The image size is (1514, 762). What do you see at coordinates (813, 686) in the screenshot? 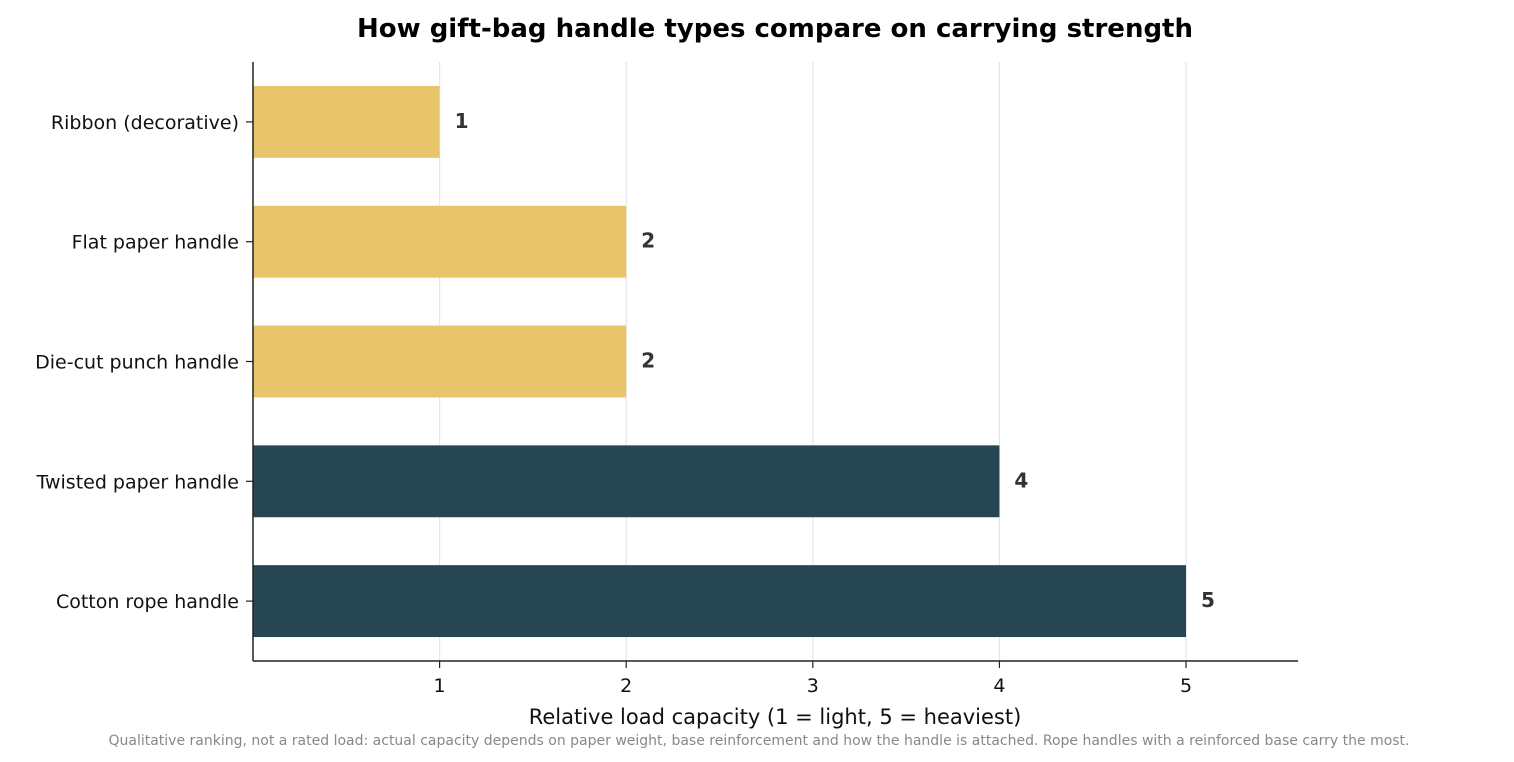
I see `x-tick-label: 3` at bounding box center [813, 686].